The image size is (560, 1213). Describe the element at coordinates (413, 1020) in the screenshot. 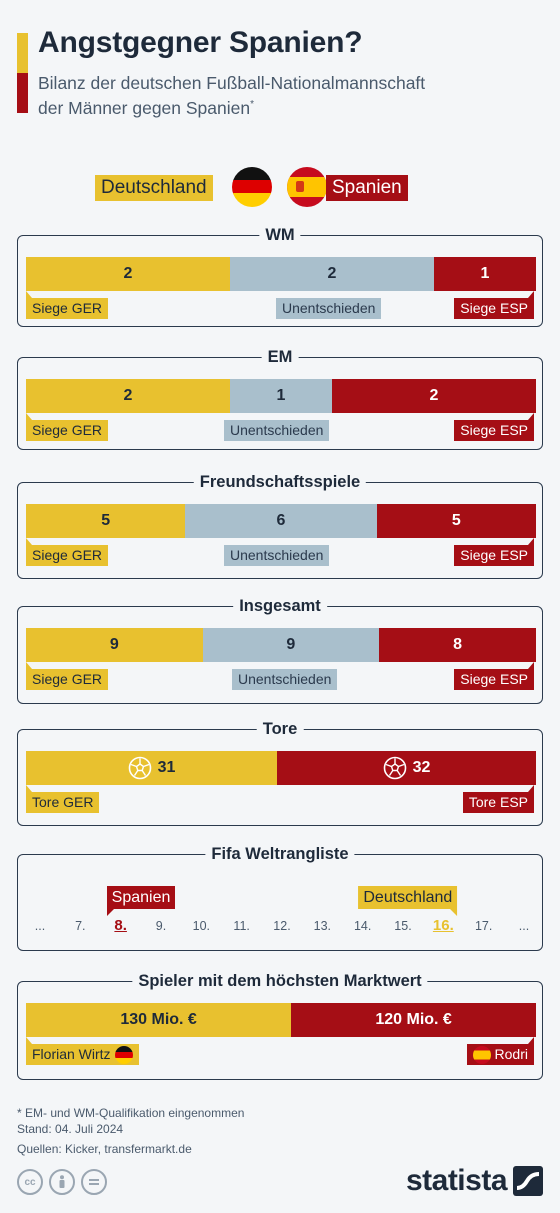

I see `bar-segment-rodri: 120 Mio. €` at that location.